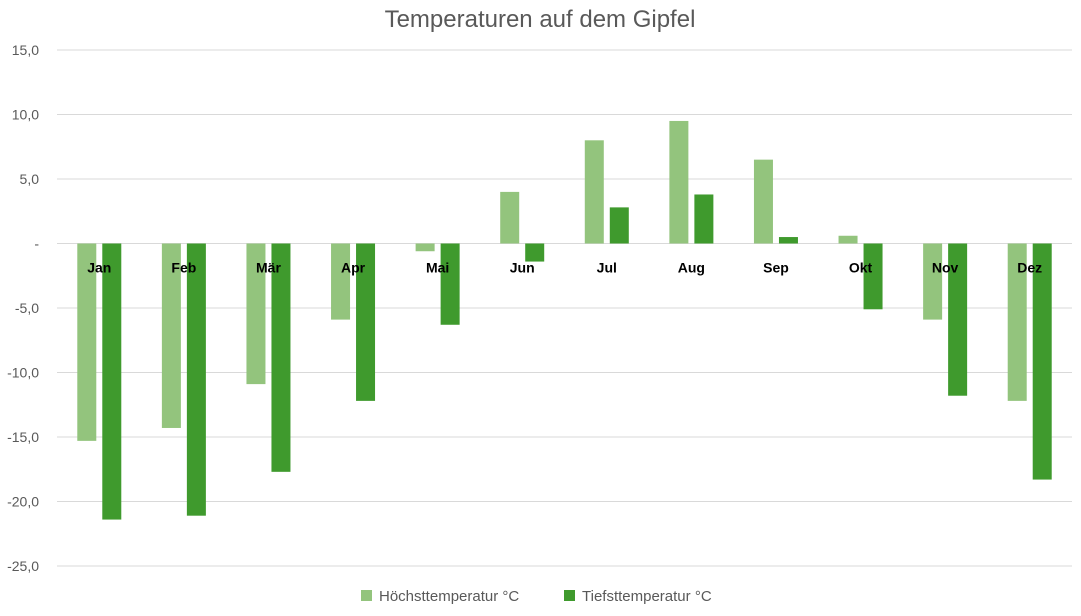 The height and width of the screenshot is (616, 1081). I want to click on legend: Höchsttemperatur °C Tiefsttemperatur °C, so click(536, 596).